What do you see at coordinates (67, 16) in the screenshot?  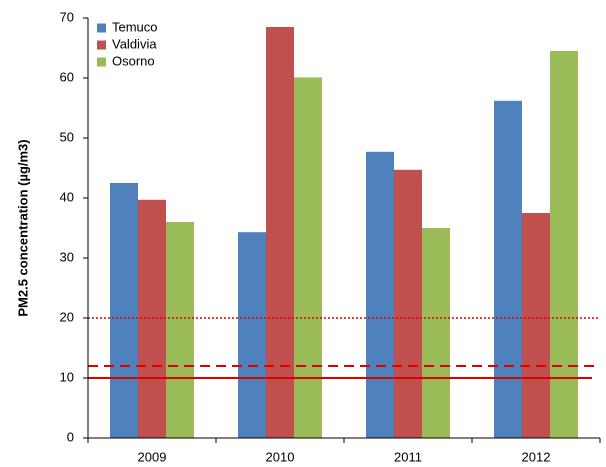 I see `y-tick-label: 70` at bounding box center [67, 16].